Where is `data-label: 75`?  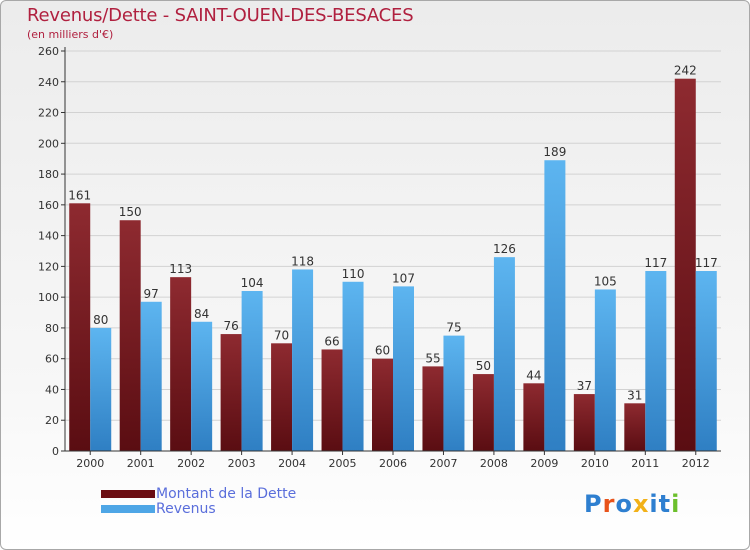
data-label: 75 is located at coordinates (453, 328).